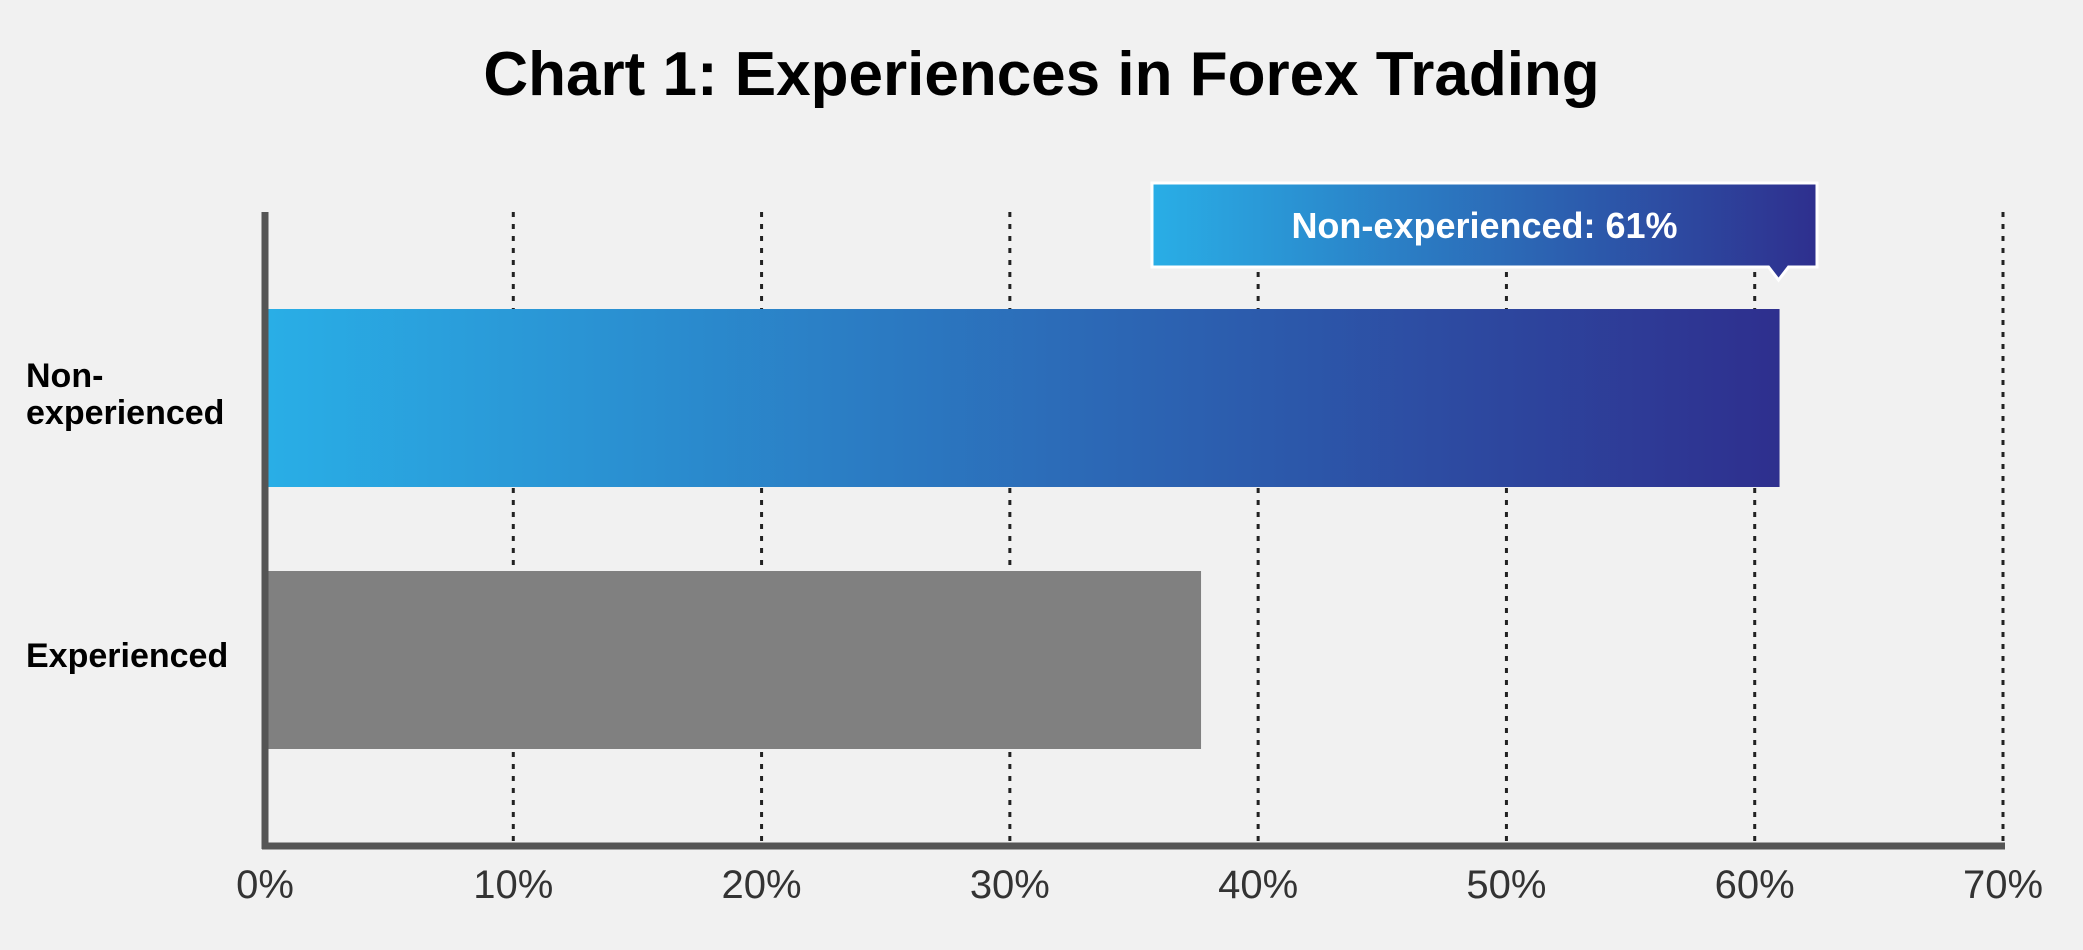  What do you see at coordinates (1041, 74) in the screenshot?
I see `chart-title: Chart 1: Experiences in Forex Trading` at bounding box center [1041, 74].